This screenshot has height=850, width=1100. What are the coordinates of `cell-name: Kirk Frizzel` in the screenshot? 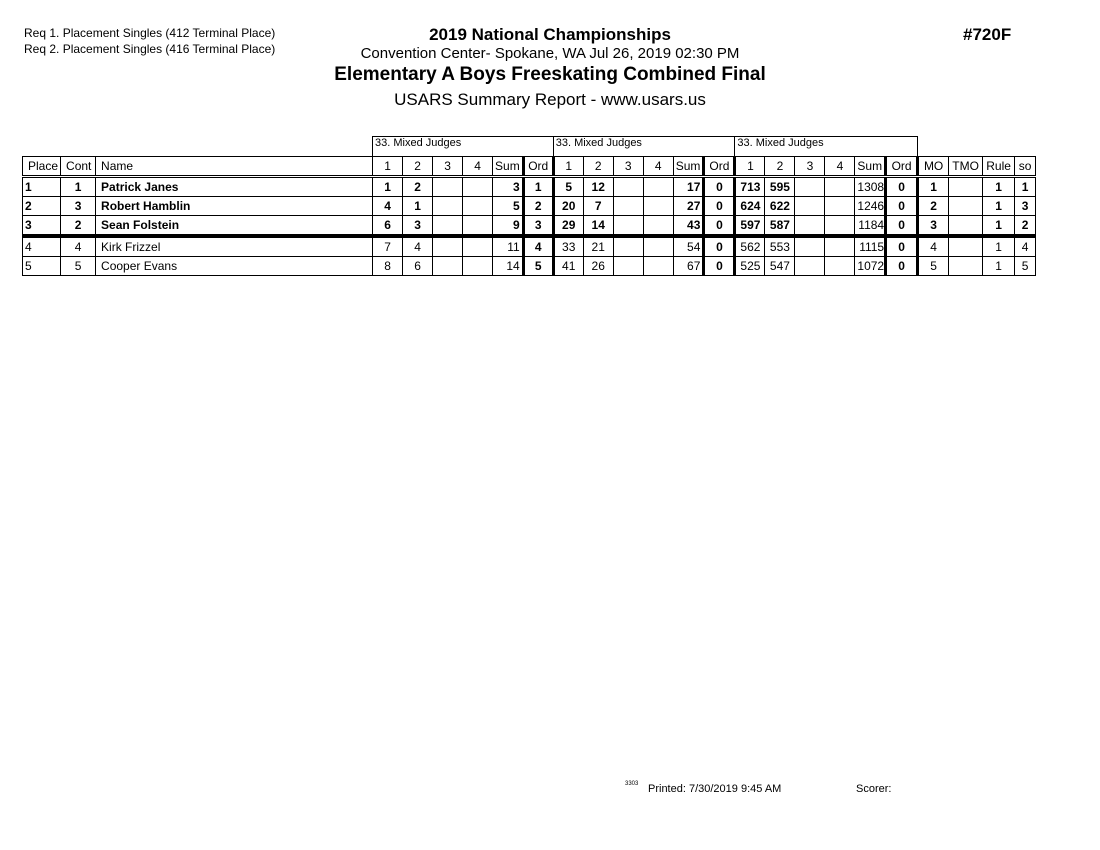 It's located at (234, 246).